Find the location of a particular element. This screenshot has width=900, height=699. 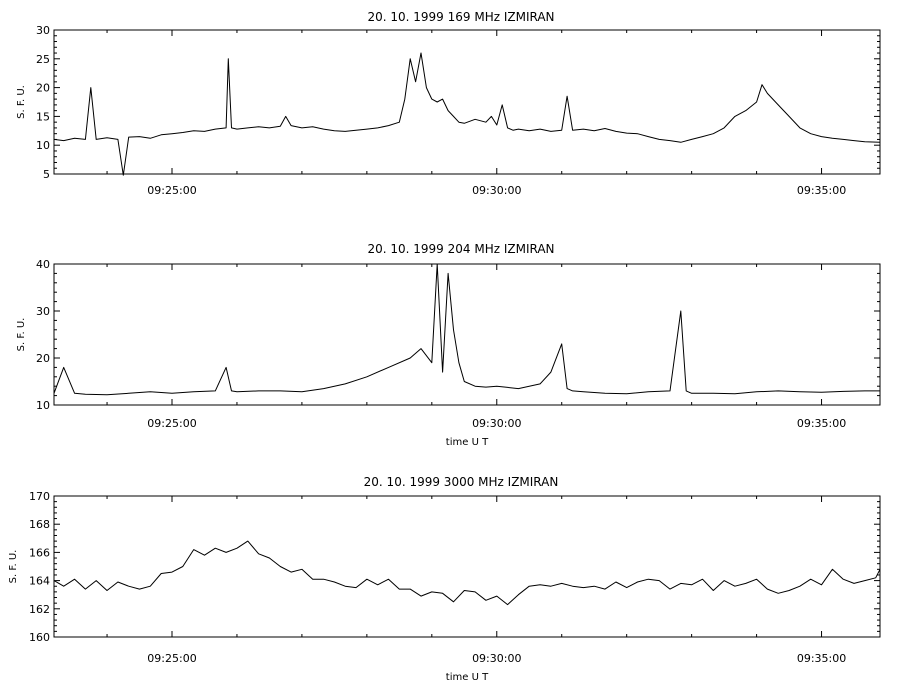

y-tick-label: 40 is located at coordinates (43, 264).